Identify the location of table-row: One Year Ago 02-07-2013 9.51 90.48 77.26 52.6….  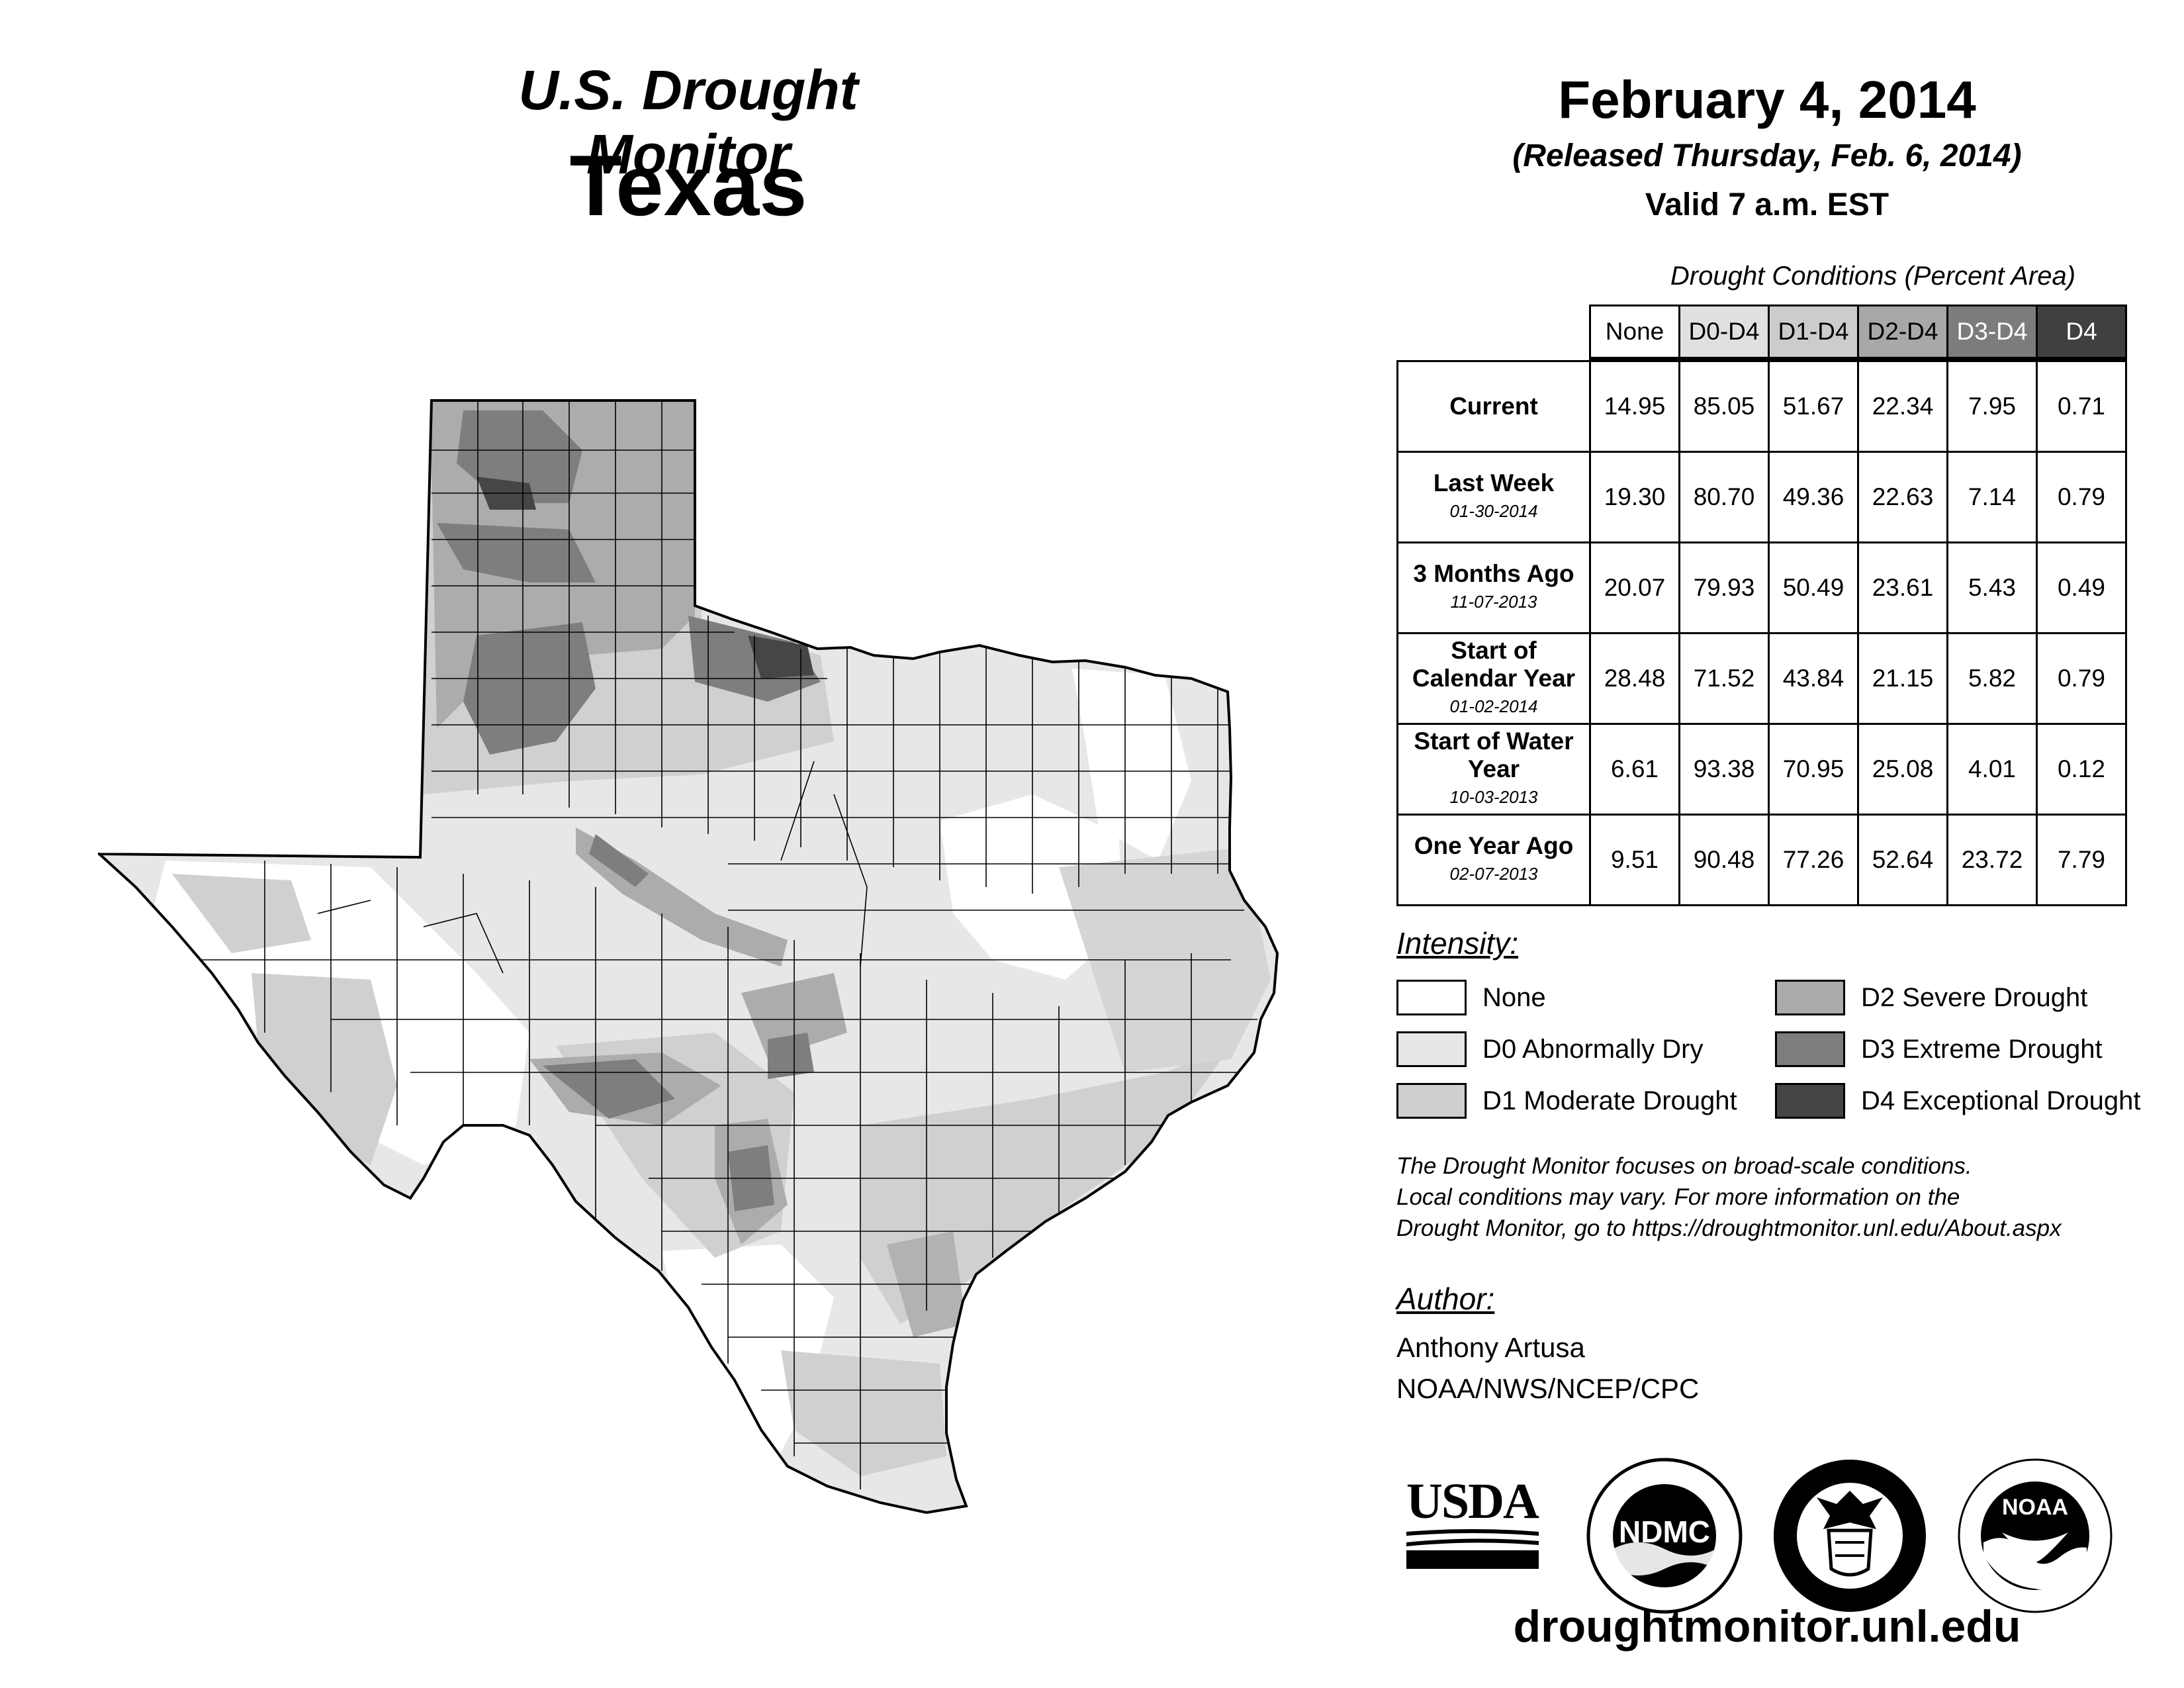
(1761, 860).